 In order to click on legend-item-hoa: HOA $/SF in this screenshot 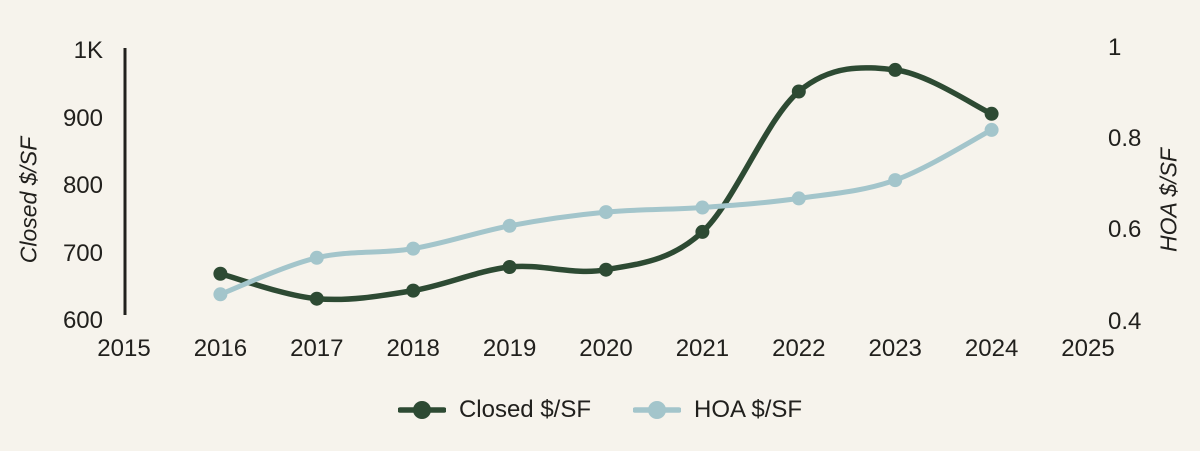, I will do `click(717, 410)`.